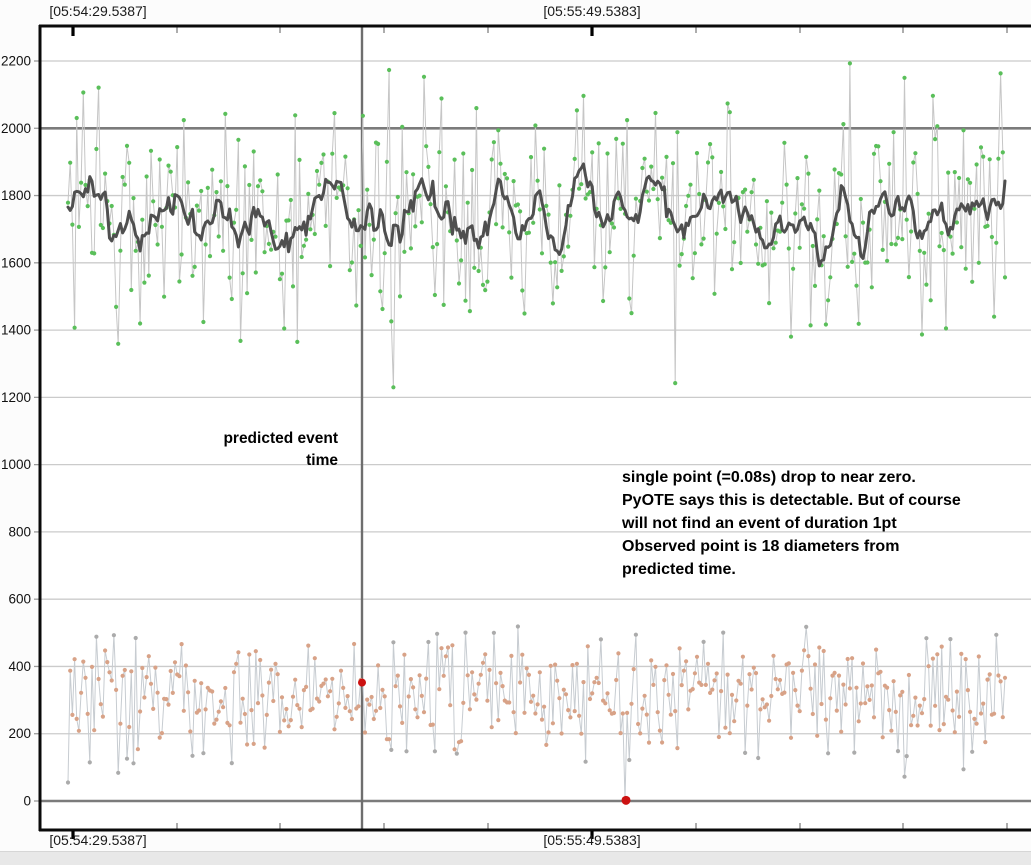 The image size is (1031, 865). Describe the element at coordinates (16, 330) in the screenshot. I see `y-tick-label-1400: 1400` at that location.